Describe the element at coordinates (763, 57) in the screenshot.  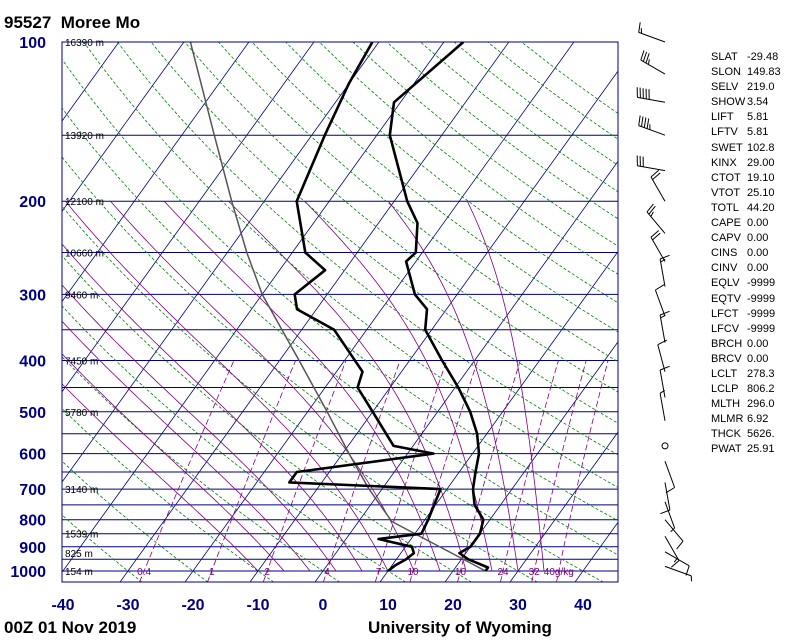
I see `index-value: -29.48` at that location.